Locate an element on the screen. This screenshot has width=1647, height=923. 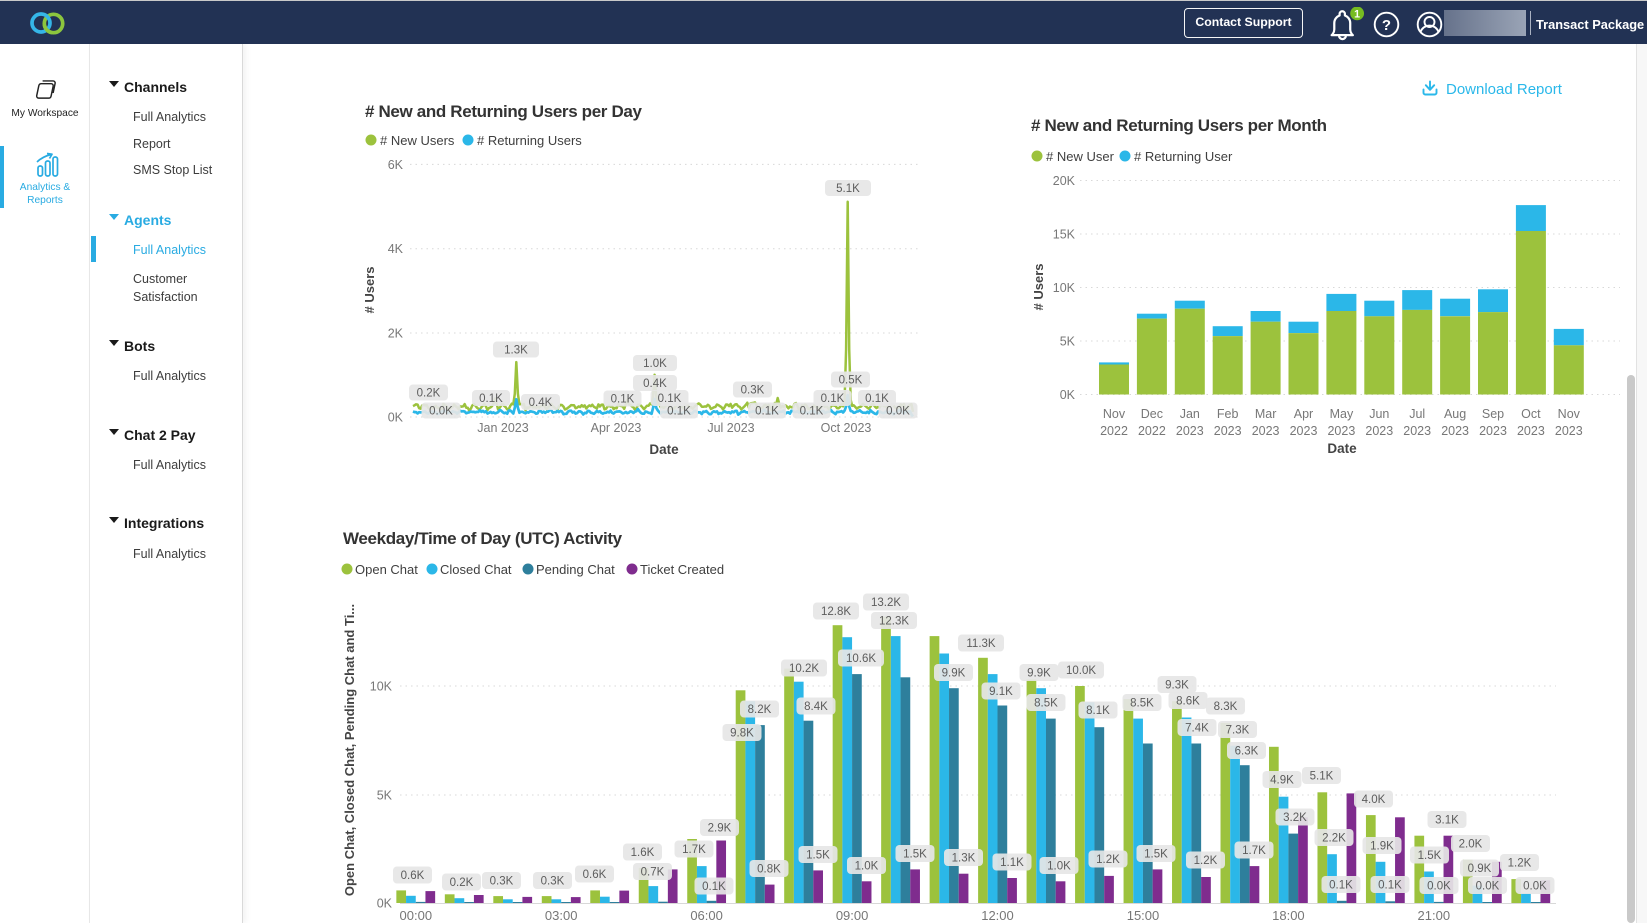
svg-text: 0.5K is located at coordinates (851, 381).